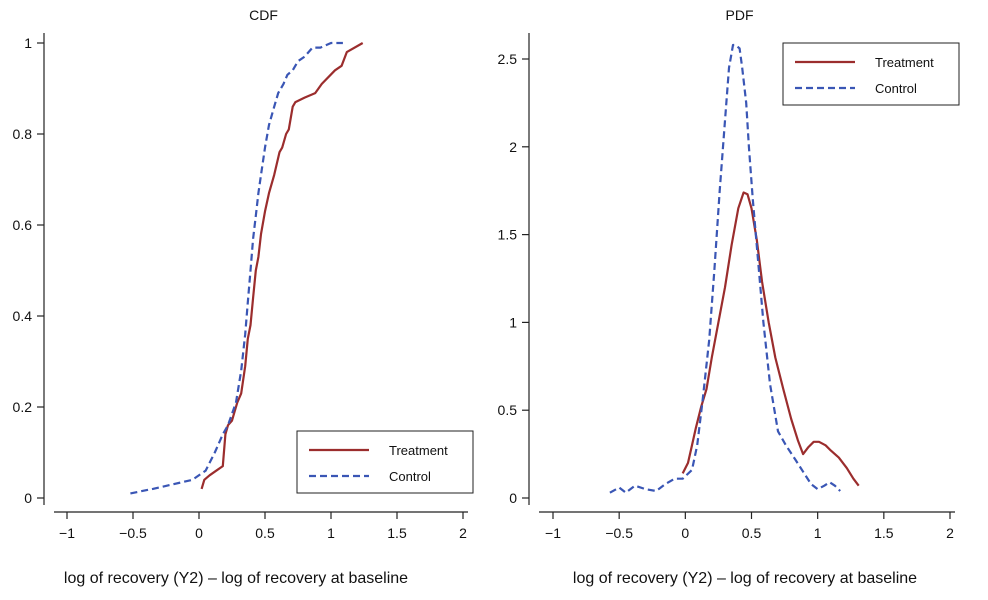  I want to click on cdf-y-tick-label: 0.6, so click(23, 225).